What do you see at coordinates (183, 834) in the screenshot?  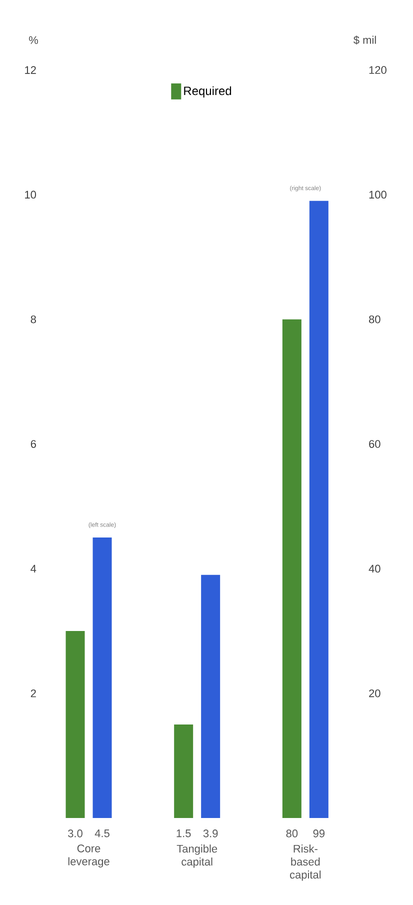 I see `data-label: 1.5` at bounding box center [183, 834].